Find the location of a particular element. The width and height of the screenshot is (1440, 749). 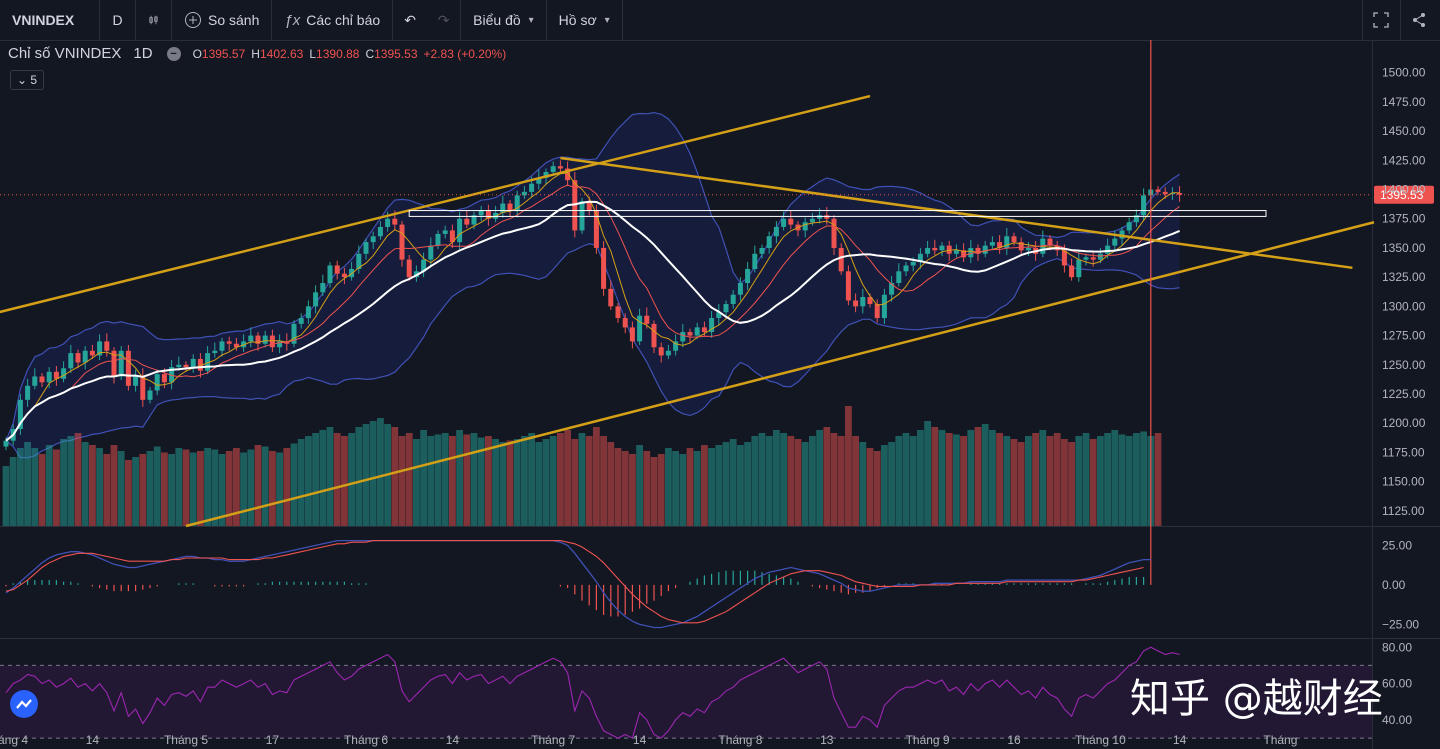

share-button is located at coordinates (1418, 20).